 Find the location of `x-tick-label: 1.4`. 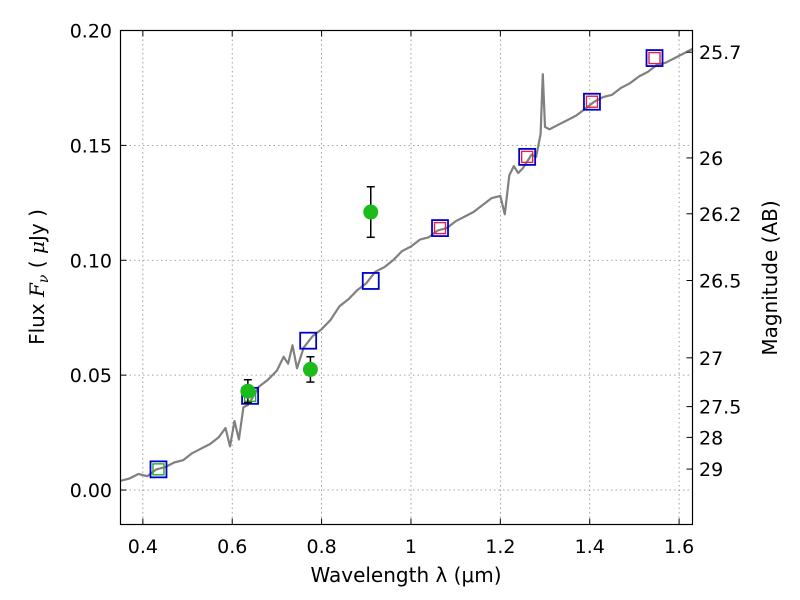

x-tick-label: 1.4 is located at coordinates (590, 547).